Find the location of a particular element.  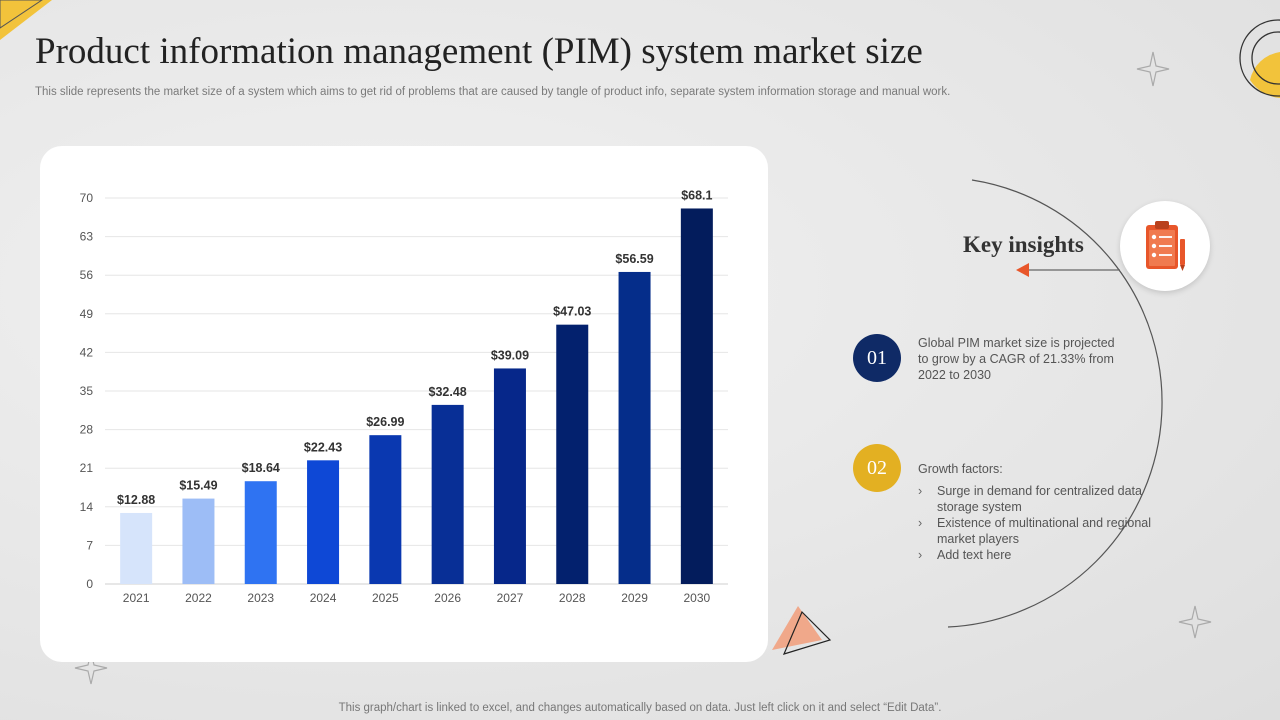

y-tick-label: 70 is located at coordinates (87, 198).